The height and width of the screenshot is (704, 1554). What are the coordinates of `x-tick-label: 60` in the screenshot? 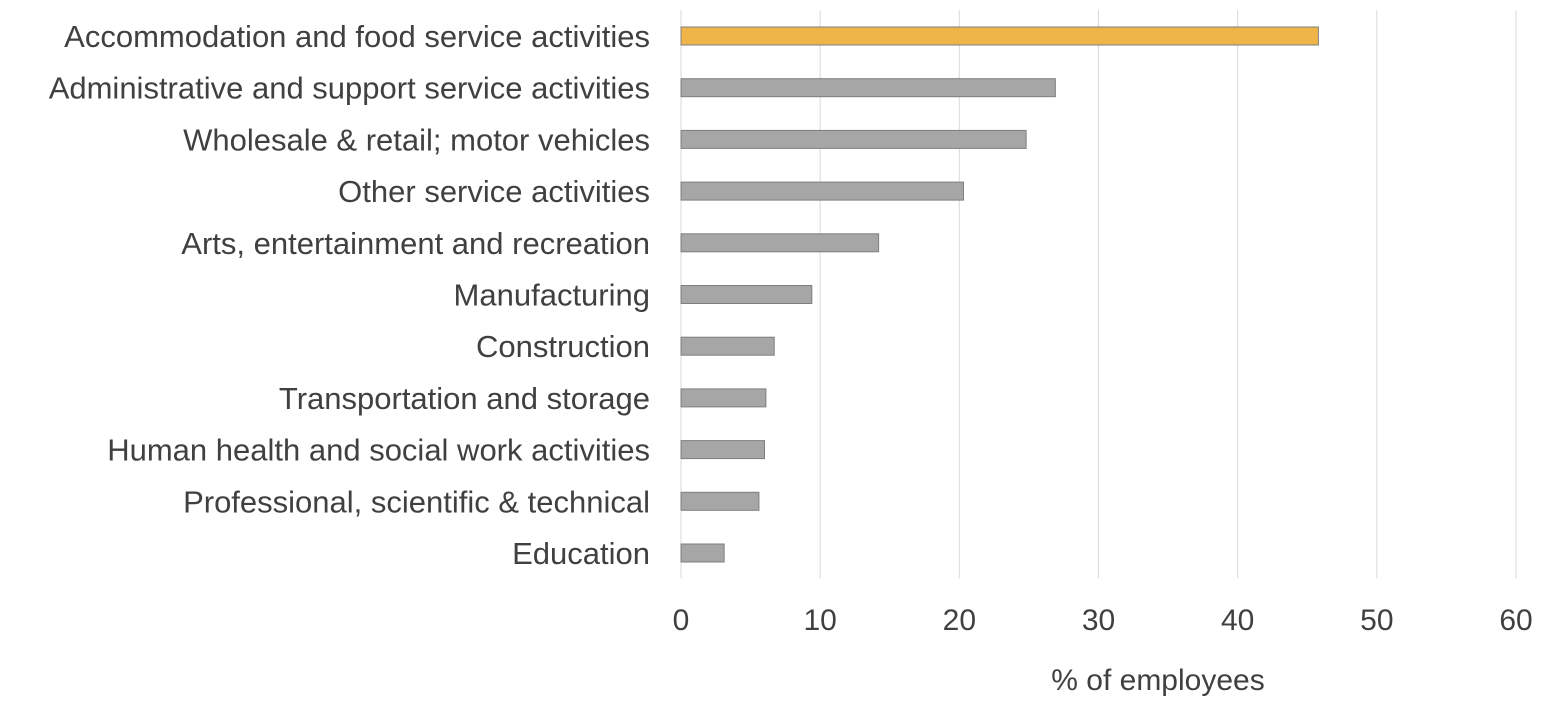 It's located at (1515, 620).